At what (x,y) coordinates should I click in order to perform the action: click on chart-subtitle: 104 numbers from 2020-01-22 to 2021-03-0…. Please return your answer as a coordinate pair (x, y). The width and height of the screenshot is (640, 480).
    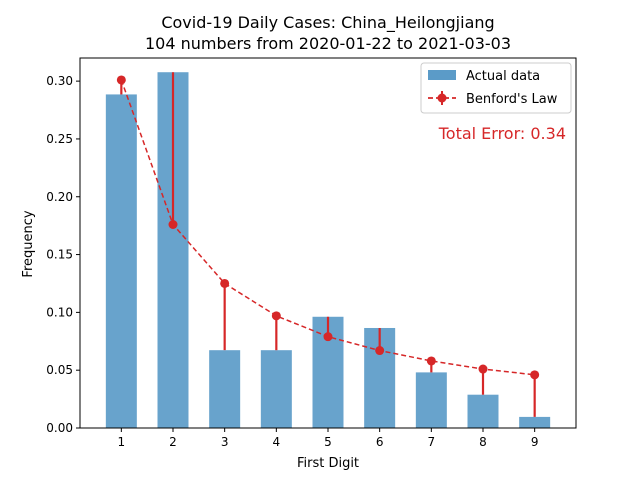
    Looking at the image, I should click on (328, 43).